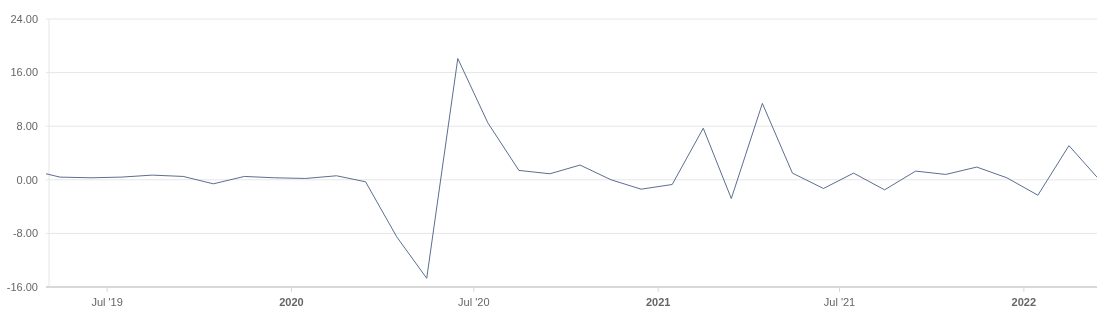 This screenshot has width=1113, height=329. Describe the element at coordinates (107, 302) in the screenshot. I see `x-tick-label: Jul '19` at that location.